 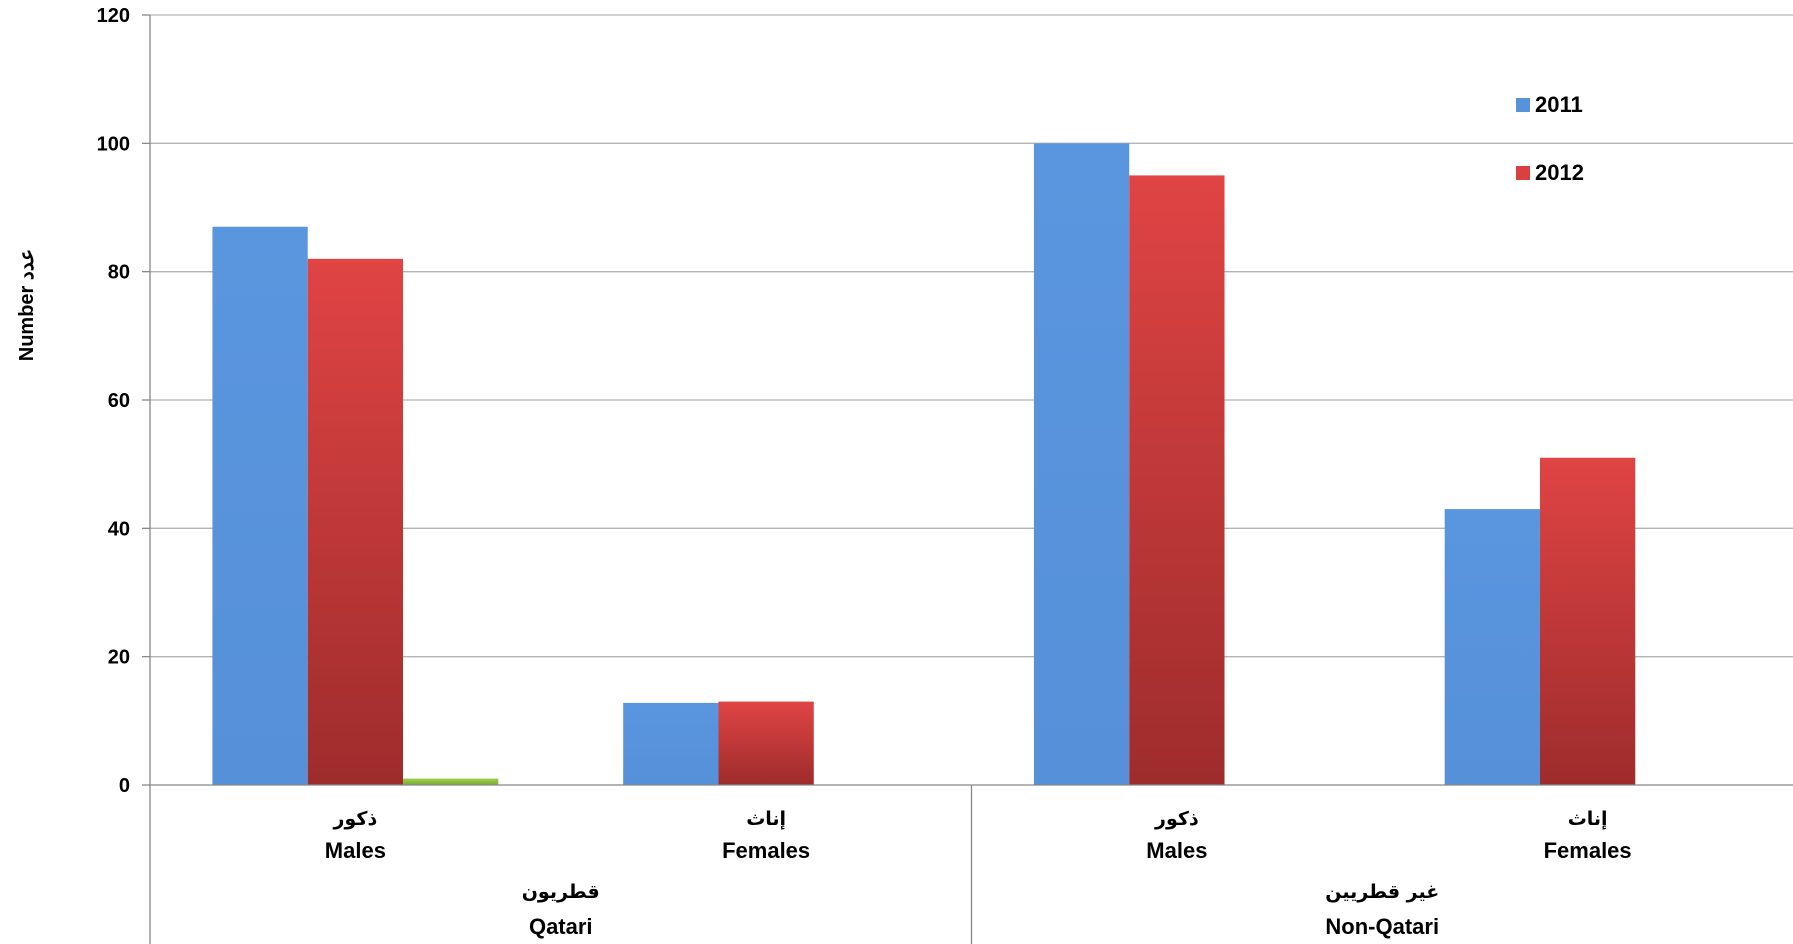 I want to click on y-tick-label: 0, so click(x=124, y=786).